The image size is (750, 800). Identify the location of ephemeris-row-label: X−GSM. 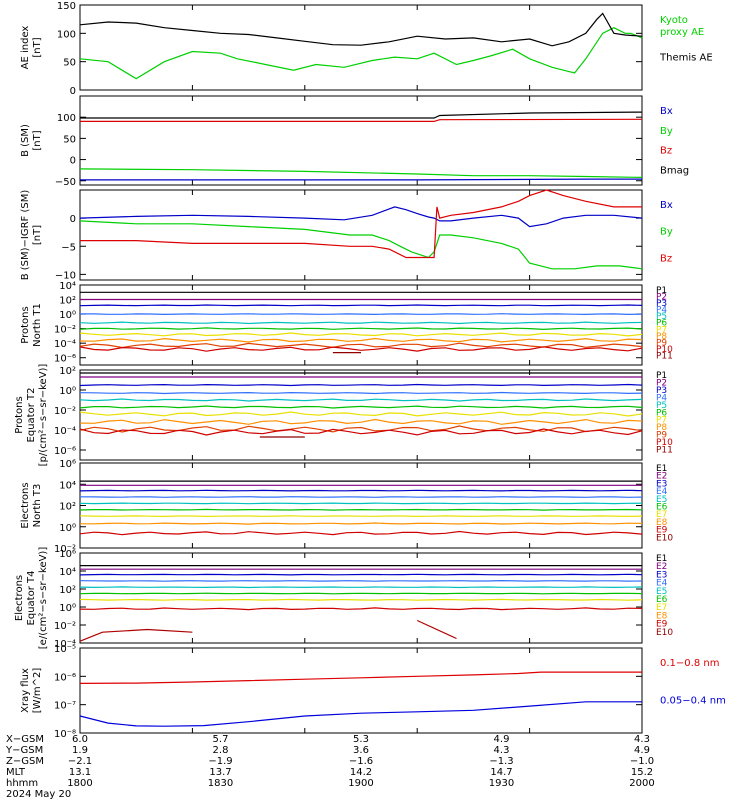
(25, 739).